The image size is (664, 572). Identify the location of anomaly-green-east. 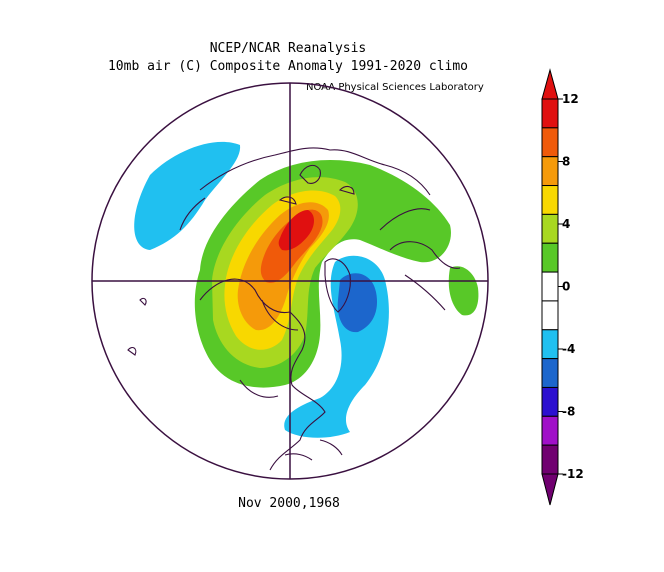
(463, 291).